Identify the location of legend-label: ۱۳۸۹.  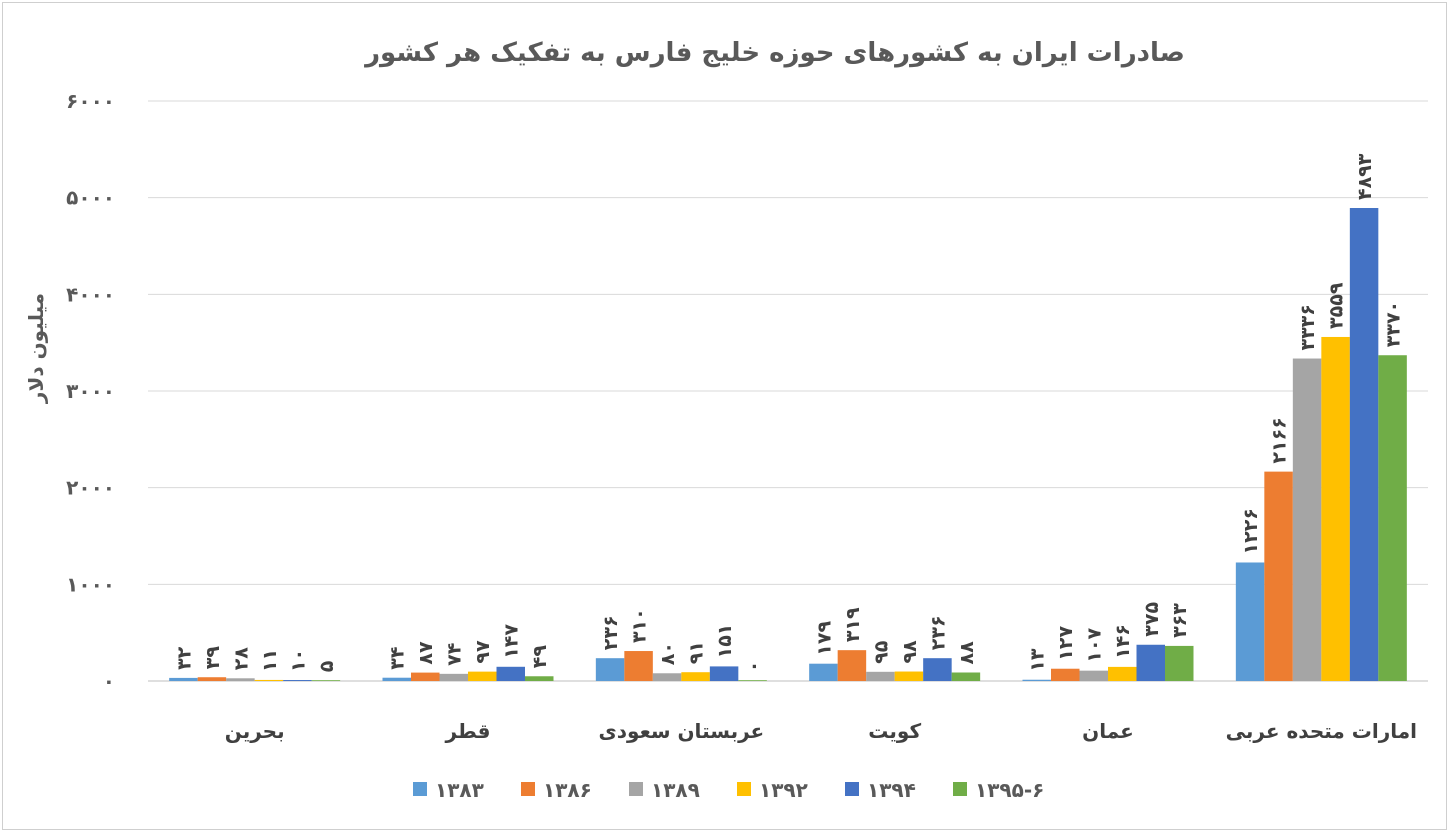
(675, 790).